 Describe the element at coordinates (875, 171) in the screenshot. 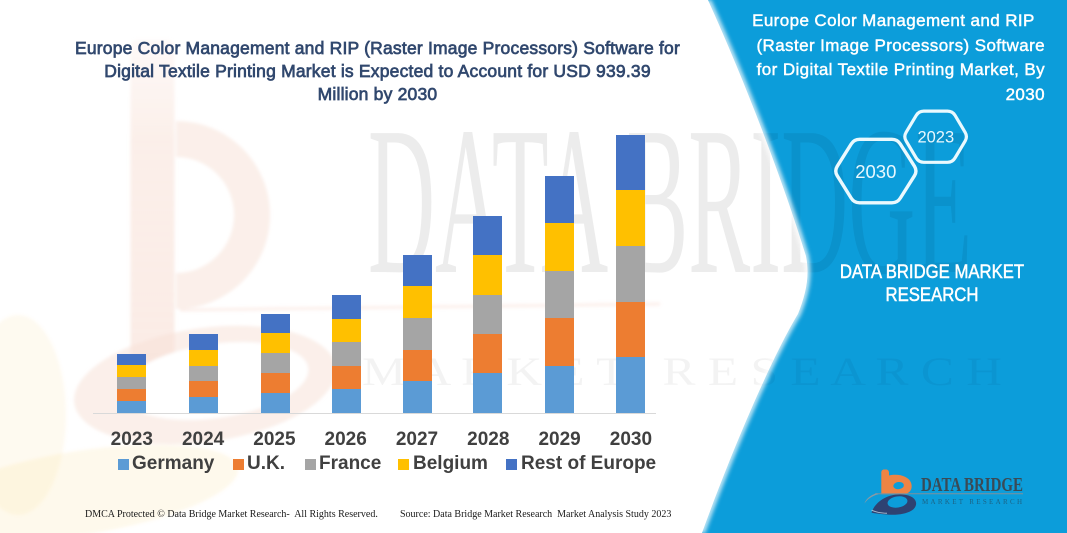

I see `svg-text: 2030` at that location.